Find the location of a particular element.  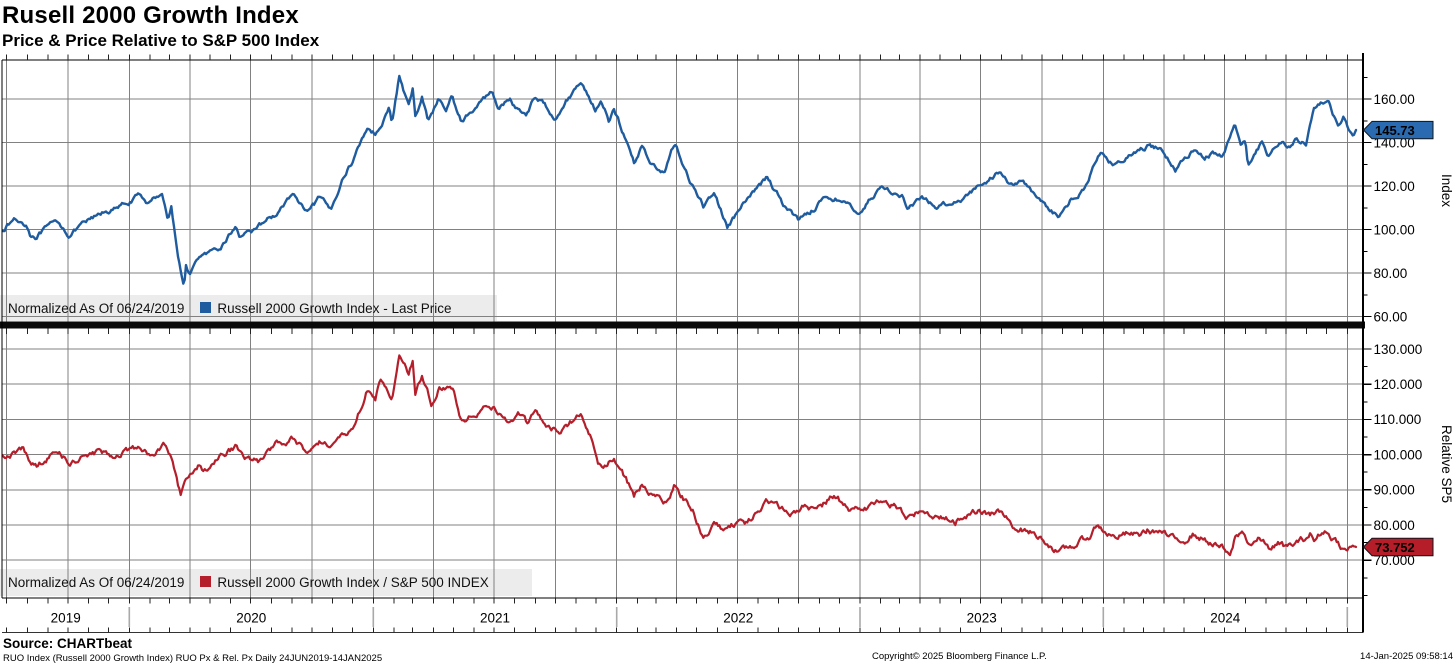

page-subtitle: Price & Price Relative to S&P 500 Index is located at coordinates (161, 40).